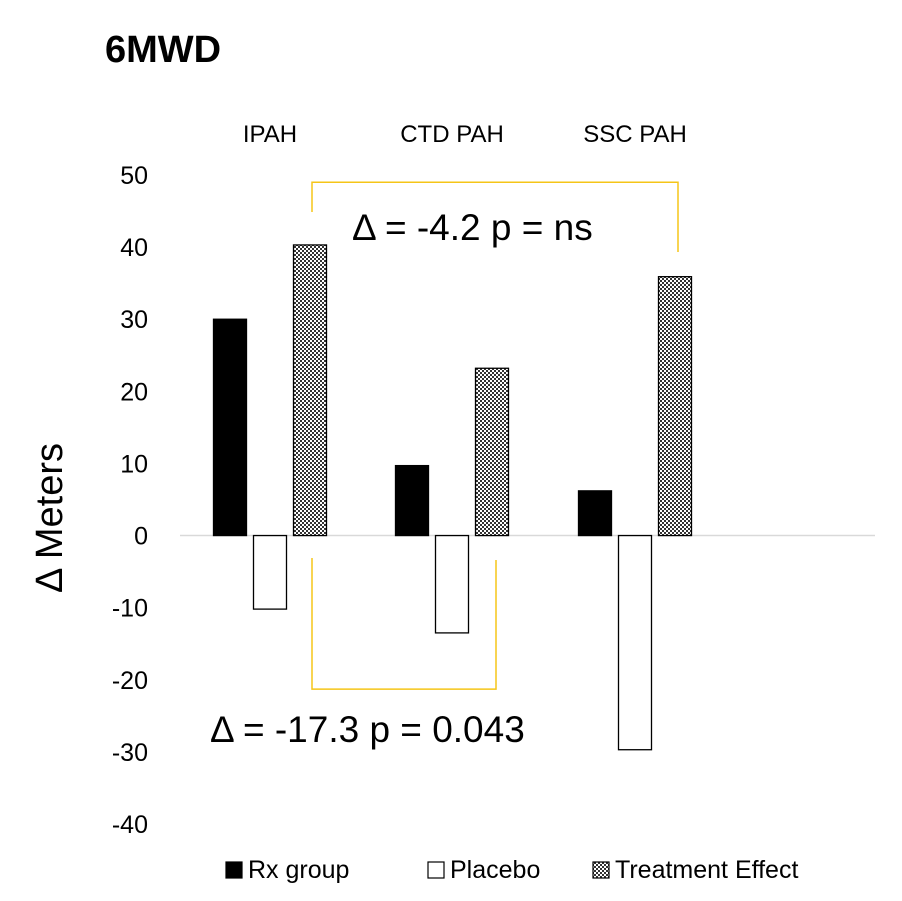 Image resolution: width=902 pixels, height=901 pixels. Describe the element at coordinates (163, 50) in the screenshot. I see `chart-title: 6MWD` at that location.